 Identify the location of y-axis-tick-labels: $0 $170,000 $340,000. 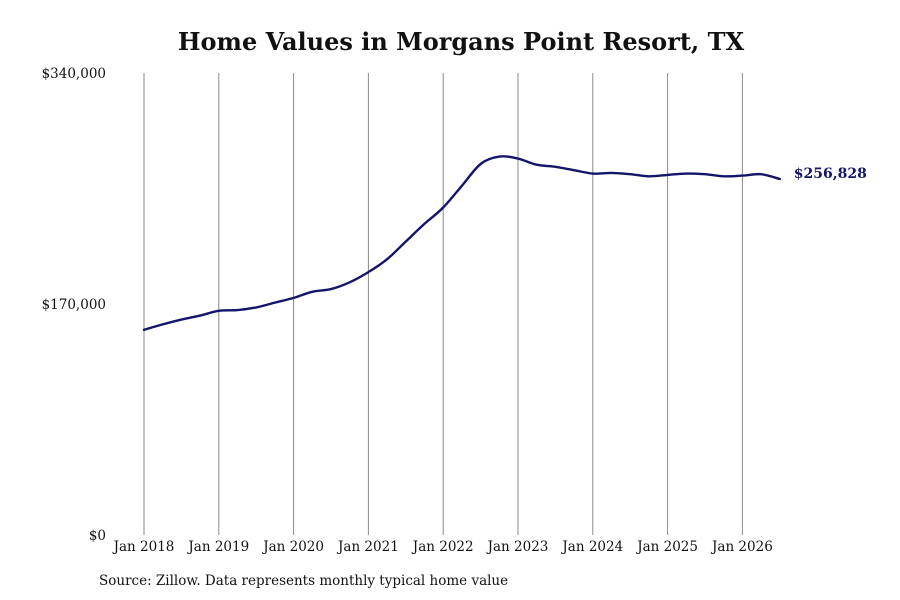
(74, 305).